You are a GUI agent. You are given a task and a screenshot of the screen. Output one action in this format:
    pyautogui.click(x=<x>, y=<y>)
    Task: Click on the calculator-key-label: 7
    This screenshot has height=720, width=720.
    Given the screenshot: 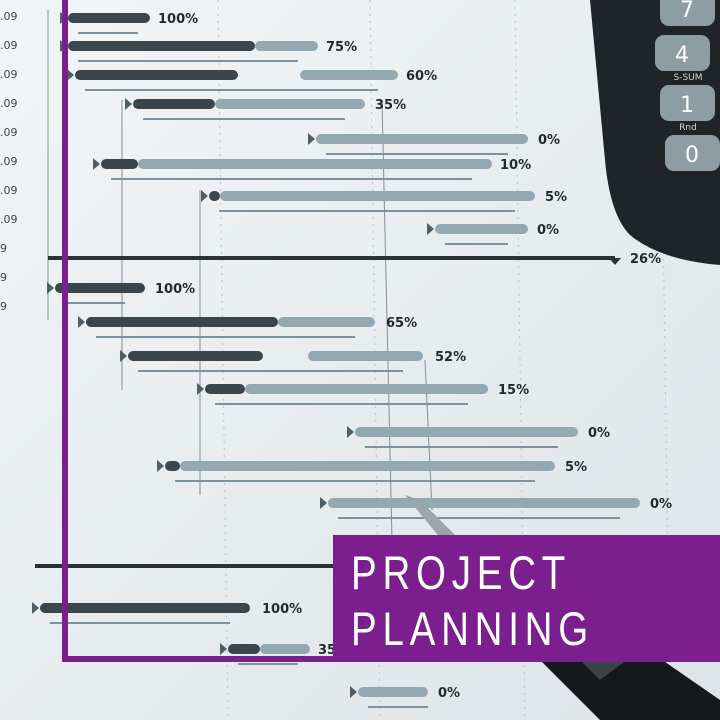 What is the action you would take?
    pyautogui.click(x=687, y=11)
    